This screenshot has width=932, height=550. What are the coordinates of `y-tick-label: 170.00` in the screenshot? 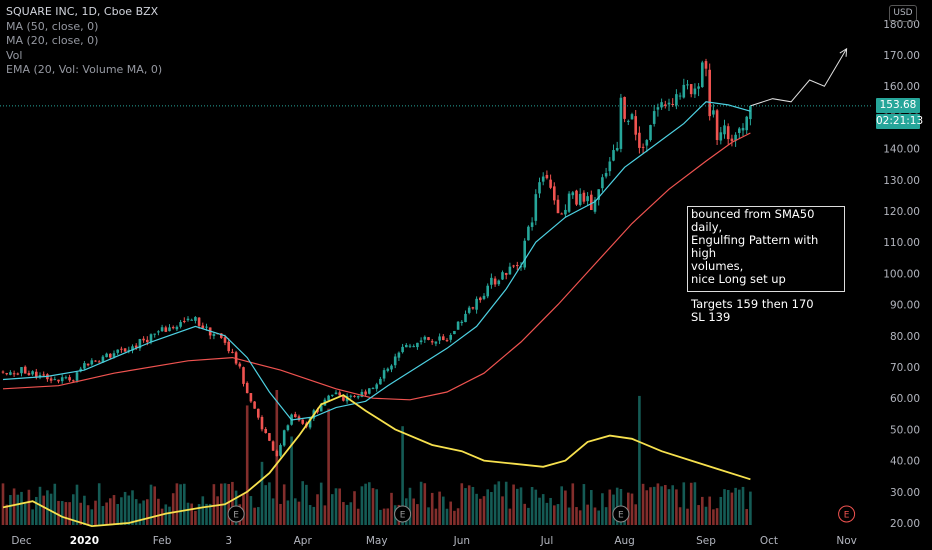 It's located at (901, 56).